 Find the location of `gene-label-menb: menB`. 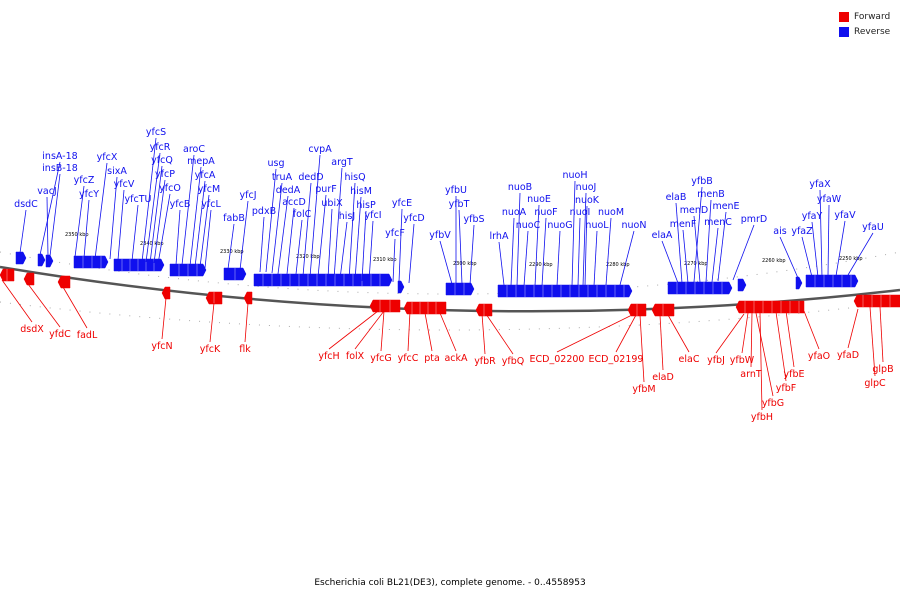

gene-label-menb: menB is located at coordinates (711, 194).